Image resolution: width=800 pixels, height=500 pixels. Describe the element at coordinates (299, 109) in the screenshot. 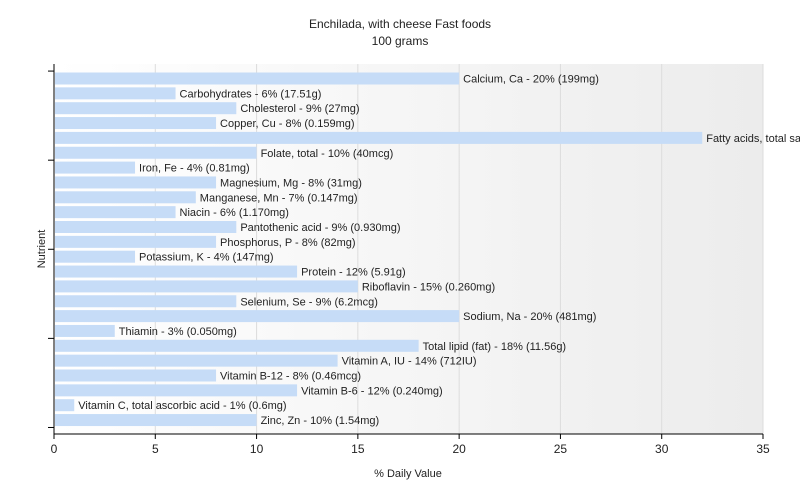

I see `bar-label: Cholesterol - 9% (27mg)` at that location.